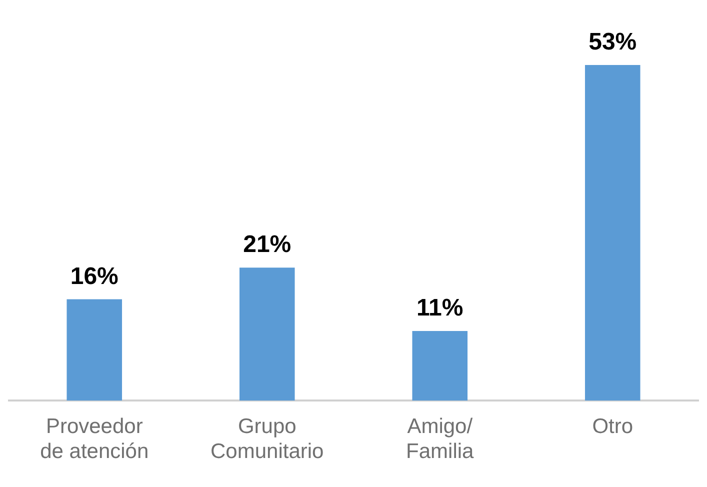  Describe the element at coordinates (267, 244) in the screenshot. I see `data-label: 21%` at that location.